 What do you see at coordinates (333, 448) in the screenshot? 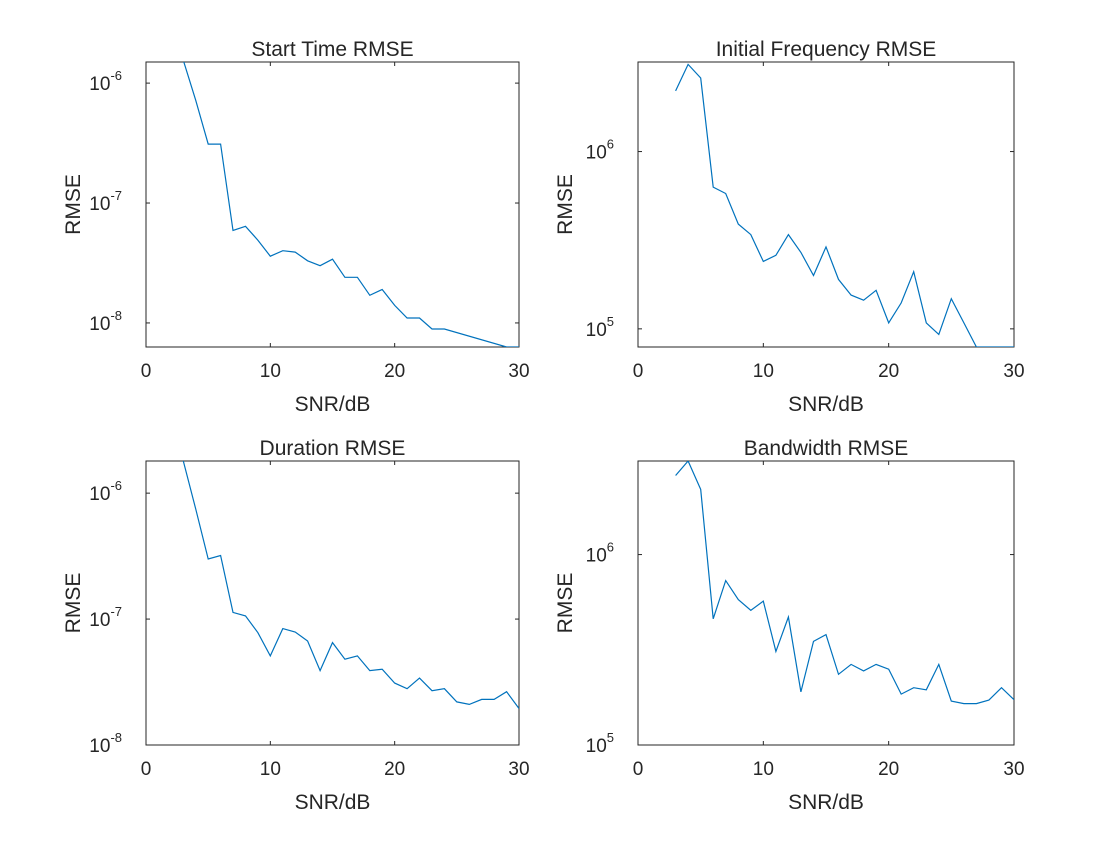
I see `chart-title: Duration RMSE` at bounding box center [333, 448].